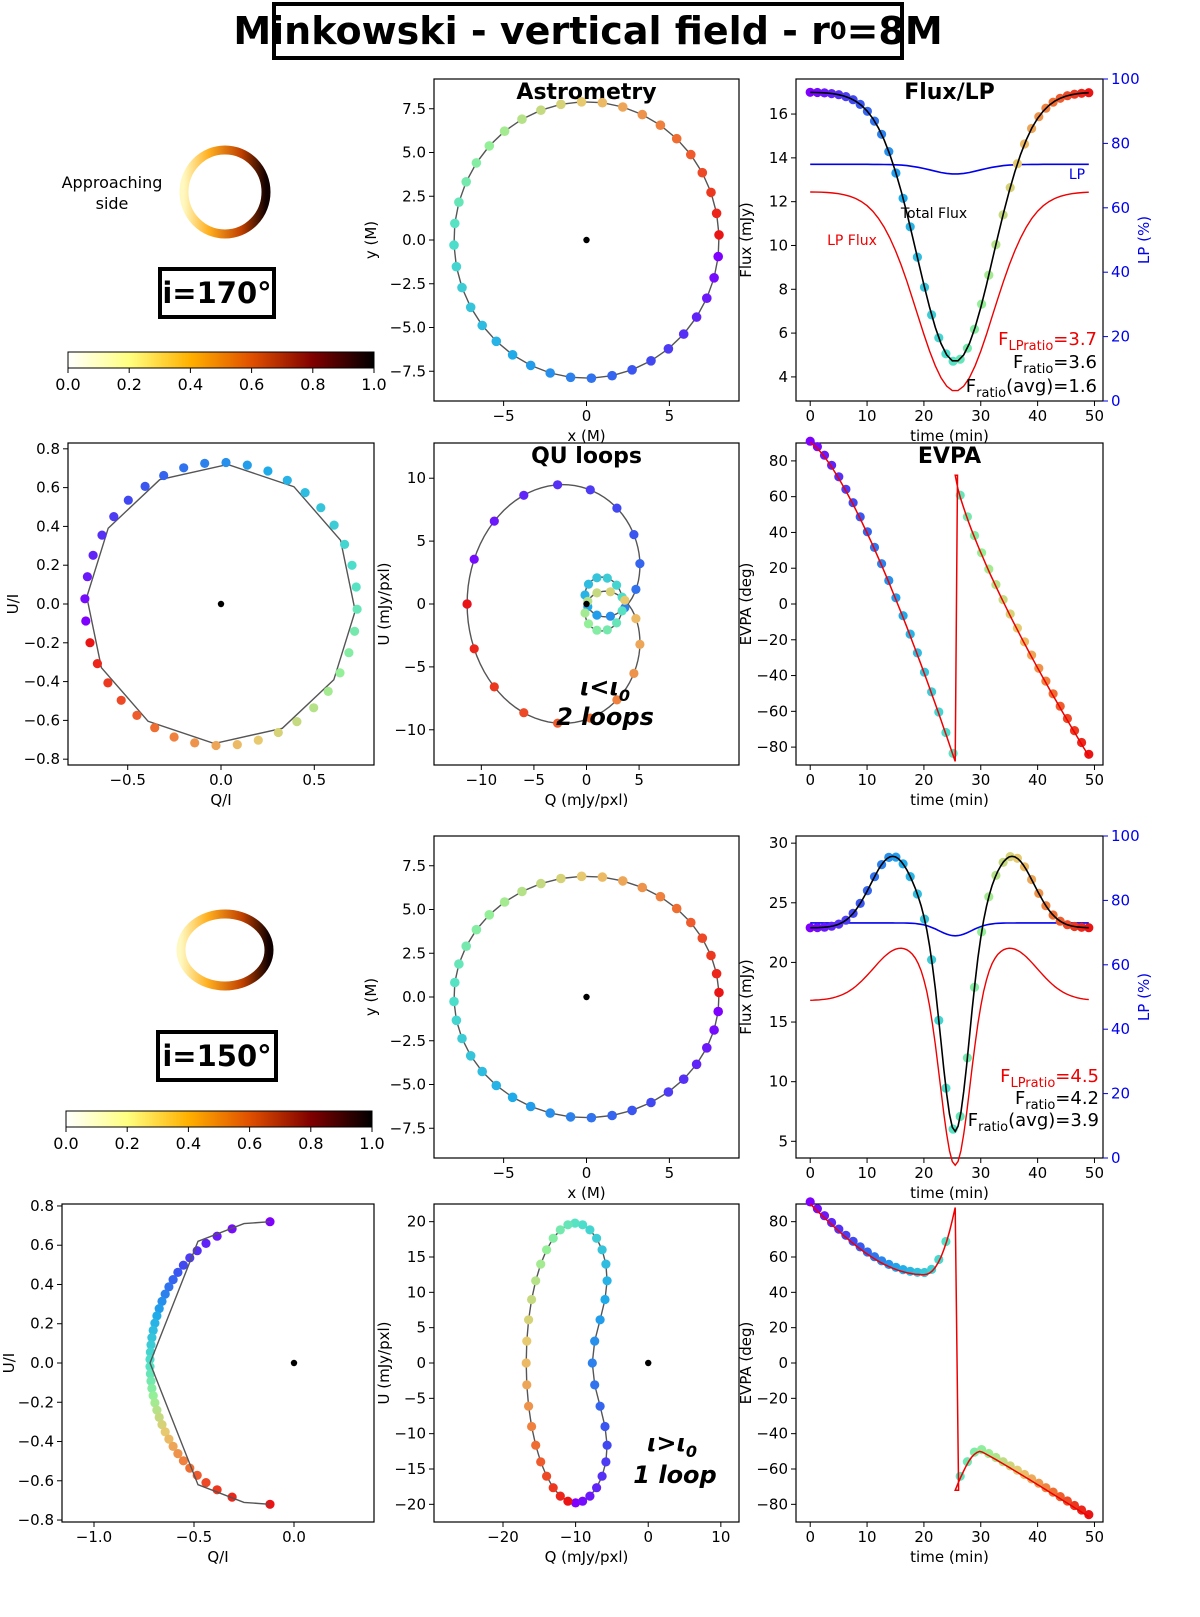 The height and width of the screenshot is (1617, 1200). What do you see at coordinates (1094, 1537) in the screenshot?
I see `x-tick-label: 50` at bounding box center [1094, 1537].